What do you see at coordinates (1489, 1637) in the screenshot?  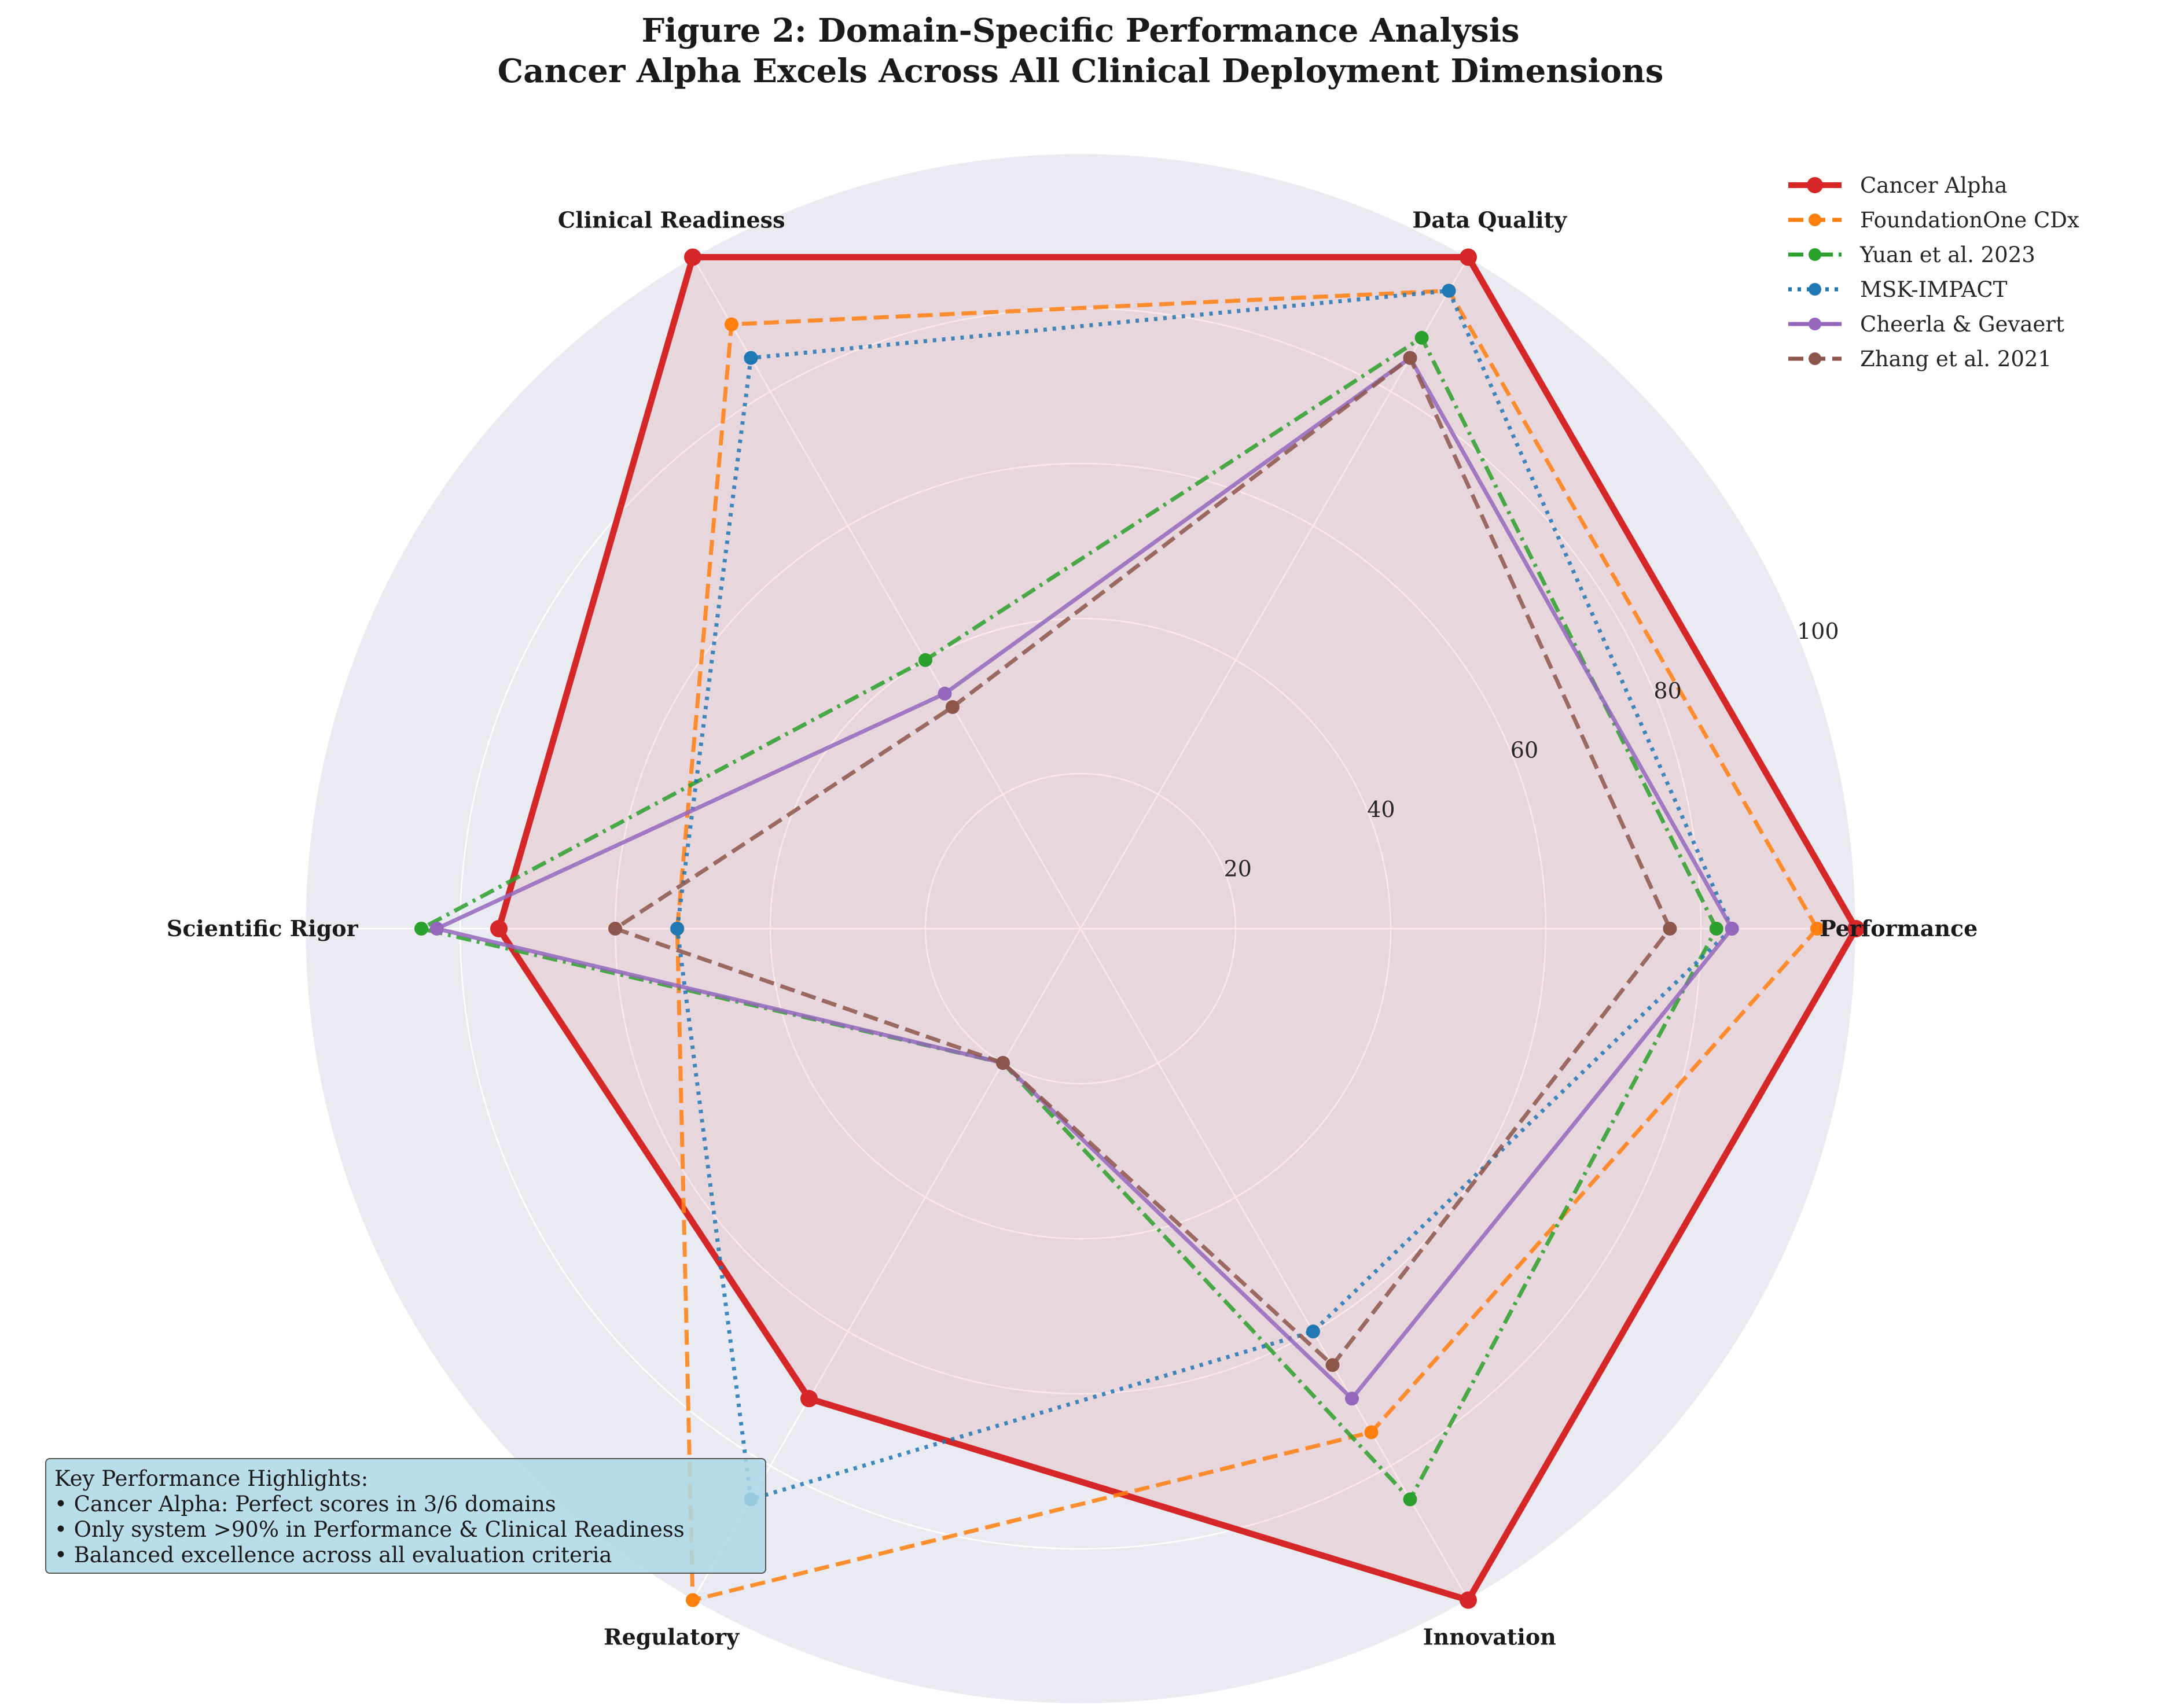 I see `axis-label: Innovation` at bounding box center [1489, 1637].